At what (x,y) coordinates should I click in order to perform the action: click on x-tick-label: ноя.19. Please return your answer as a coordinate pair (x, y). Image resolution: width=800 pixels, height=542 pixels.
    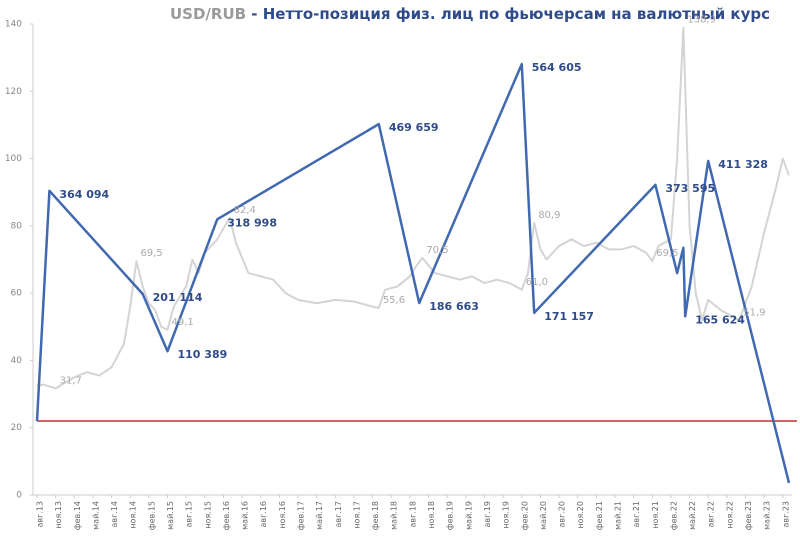
    Looking at the image, I should click on (506, 515).